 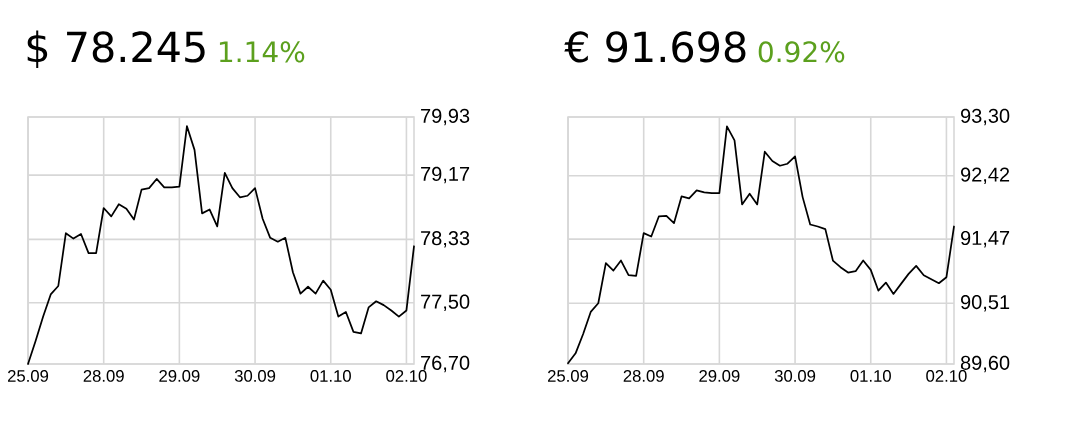 What do you see at coordinates (985, 175) in the screenshot?
I see `y-tick-label: 92,42` at bounding box center [985, 175].